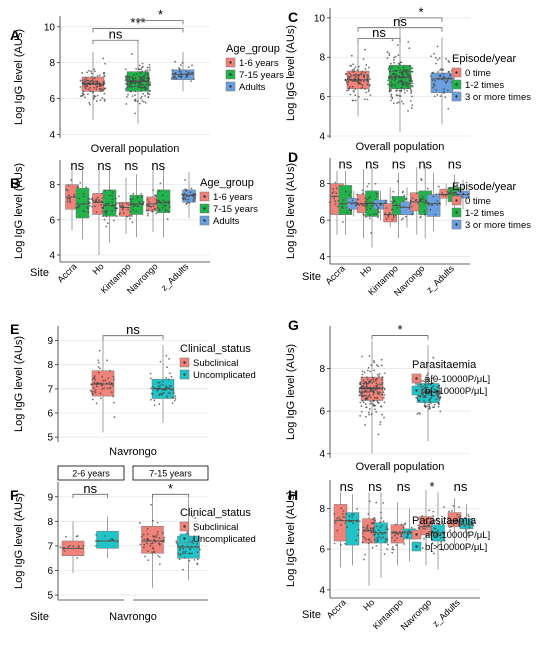 The width and height of the screenshot is (550, 648). What do you see at coordinates (446, 613) in the screenshot?
I see `x-category-label: z_Adults` at bounding box center [446, 613].